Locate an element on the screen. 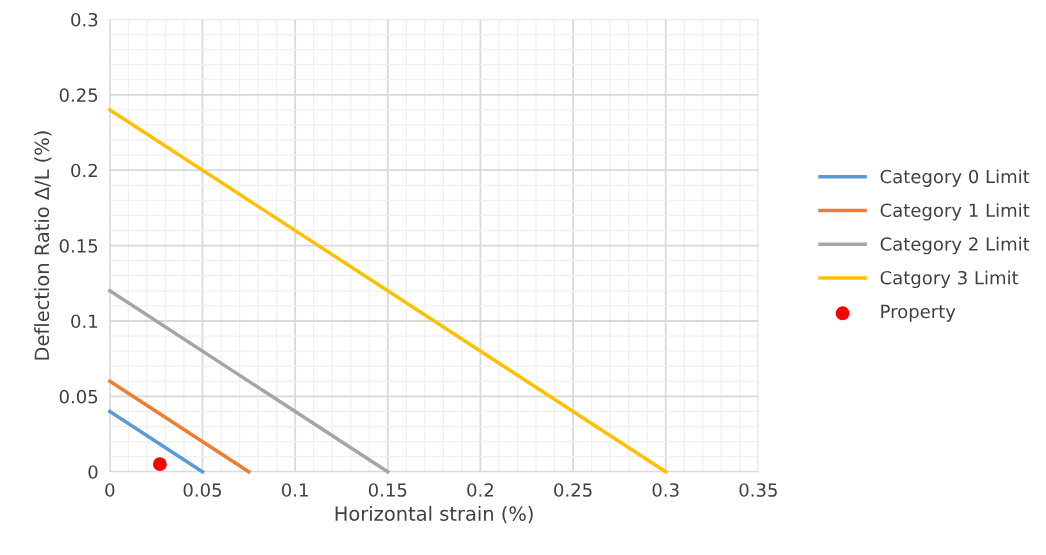 The image size is (1046, 555). y-tick-label: 0.25 is located at coordinates (78, 95).